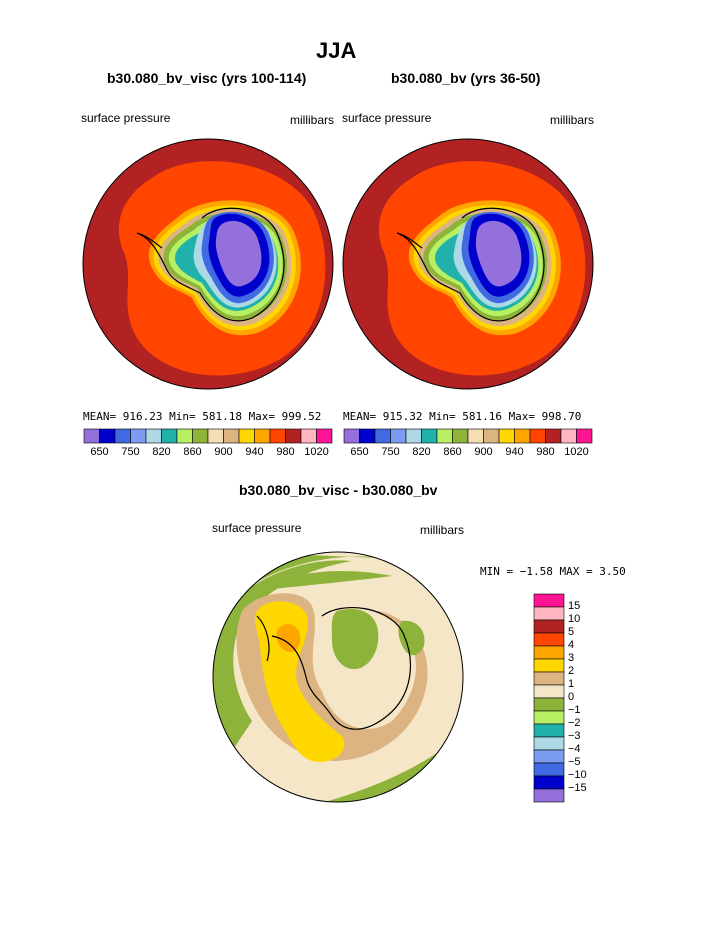 This screenshot has height=935, width=723. What do you see at coordinates (257, 528) in the screenshot?
I see `diff-left-label: surface pressure` at bounding box center [257, 528].